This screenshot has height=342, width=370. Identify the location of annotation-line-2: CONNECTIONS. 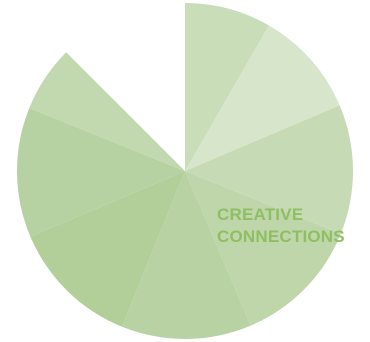
(281, 236).